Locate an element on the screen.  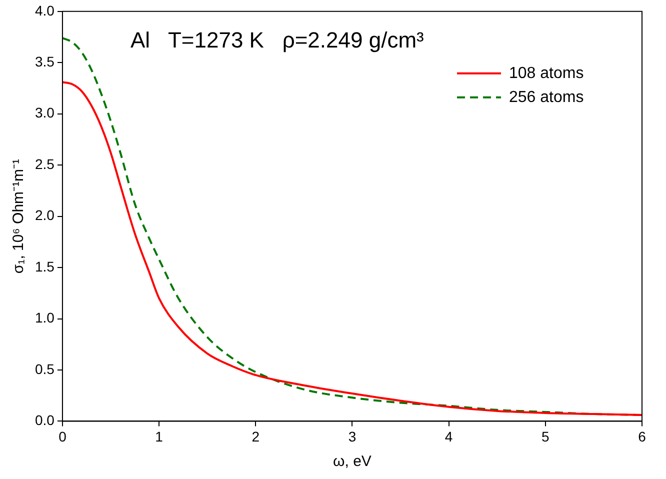
y-tick-label: 1.0 is located at coordinates (44, 318).